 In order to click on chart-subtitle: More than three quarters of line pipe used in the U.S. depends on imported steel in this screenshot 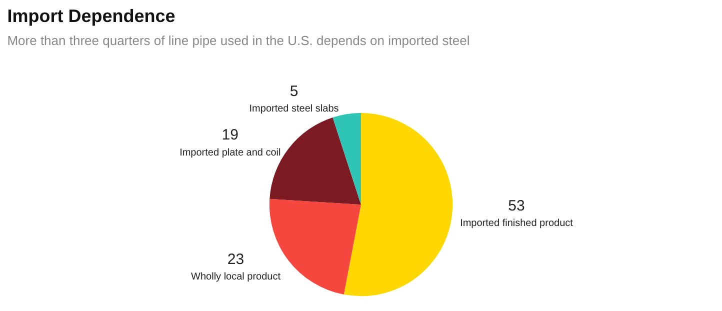, I will do `click(238, 40)`.